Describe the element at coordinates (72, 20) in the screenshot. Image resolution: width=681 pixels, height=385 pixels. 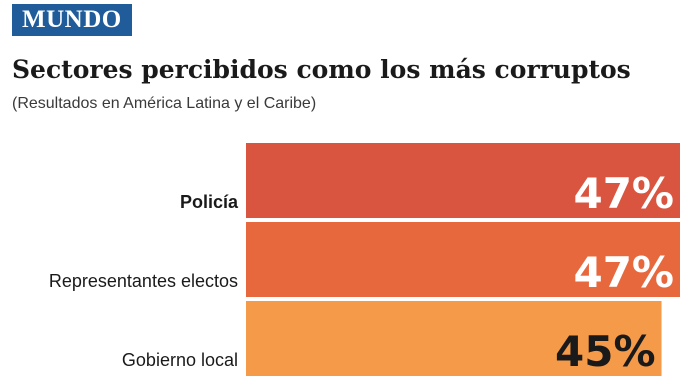
I see `section-tag: MUNDO` at that location.